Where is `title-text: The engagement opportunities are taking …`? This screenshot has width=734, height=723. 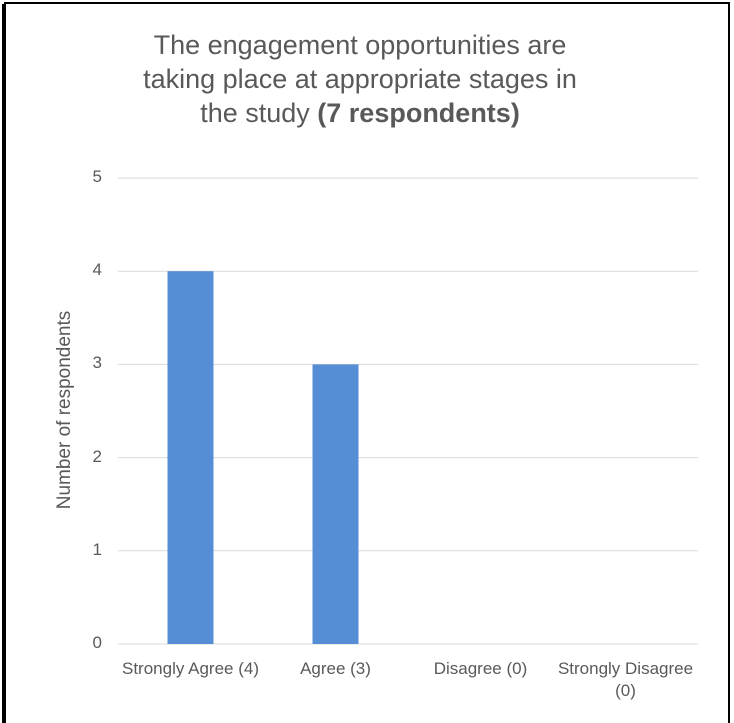 title-text: The engagement opportunities are taking … is located at coordinates (360, 79).